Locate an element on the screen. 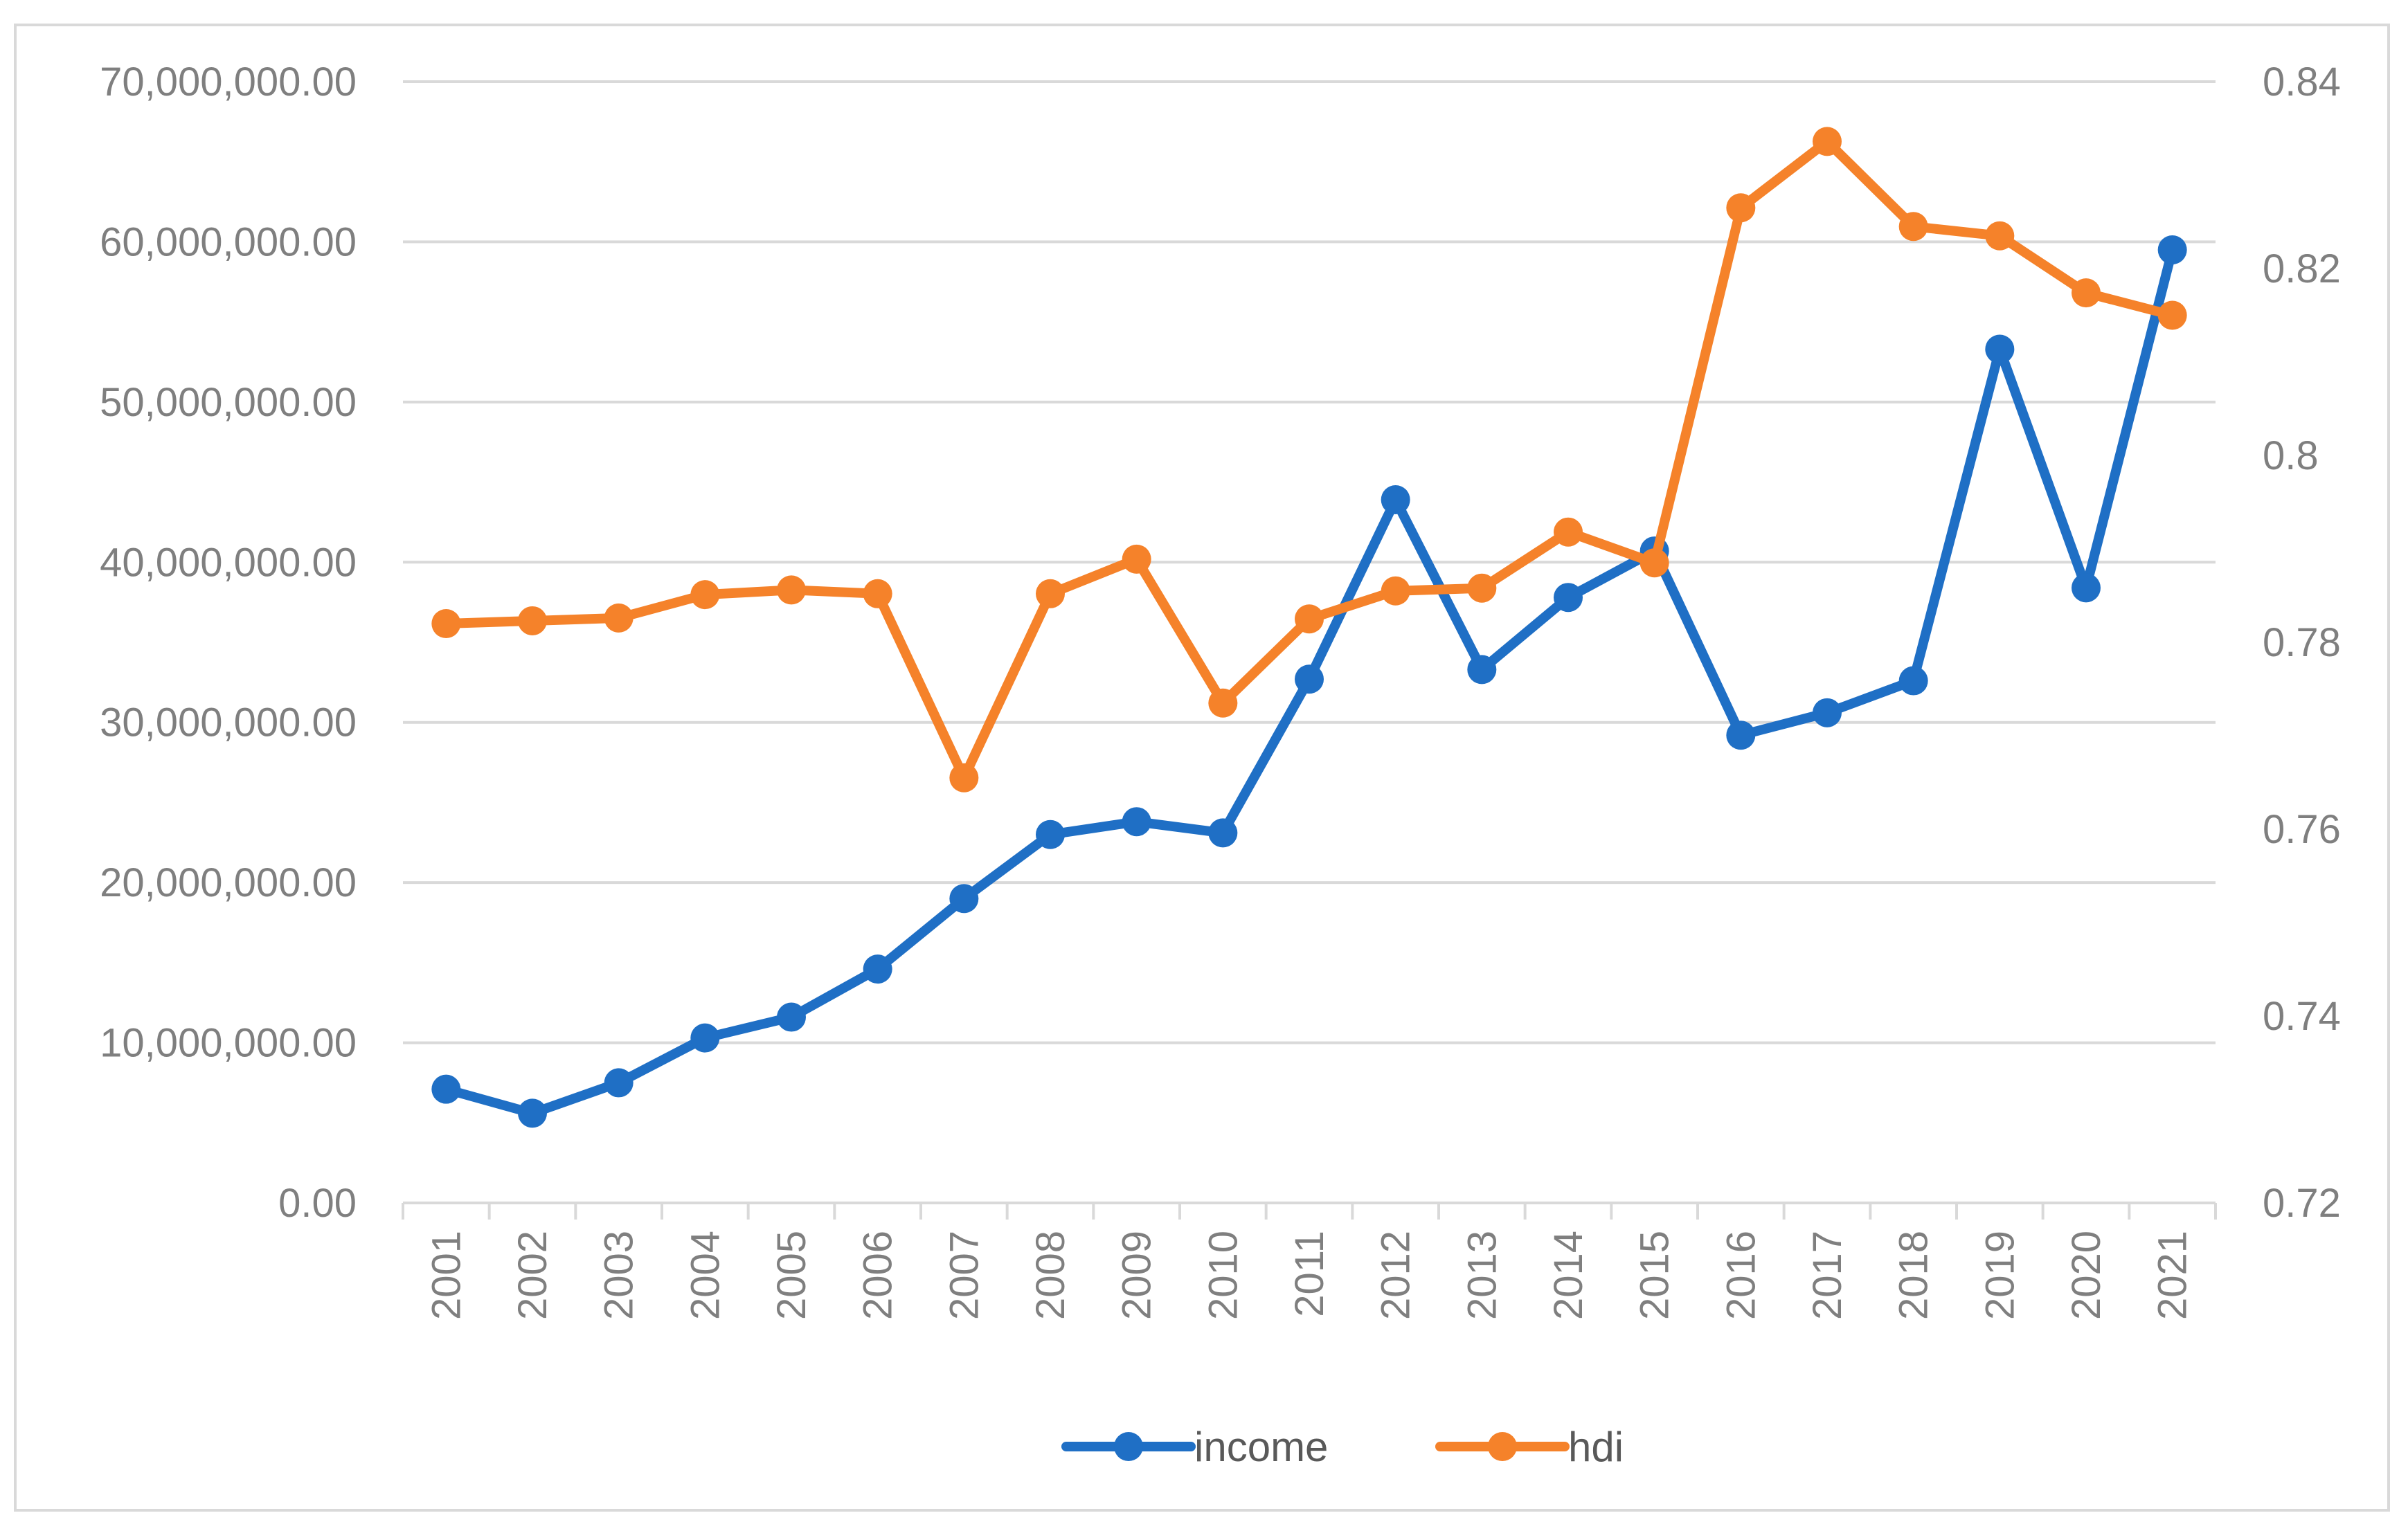 This screenshot has width=2408, height=1531. x-axis-tick-label: 2004 is located at coordinates (706, 1275).